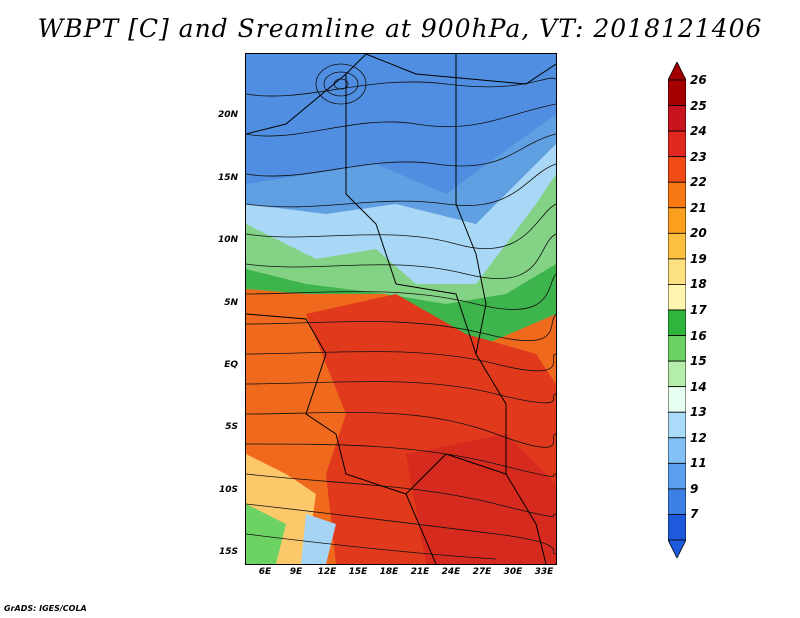 Image resolution: width=800 pixels, height=618 pixels. Describe the element at coordinates (482, 572) in the screenshot. I see `lon-label: 27E` at that location.